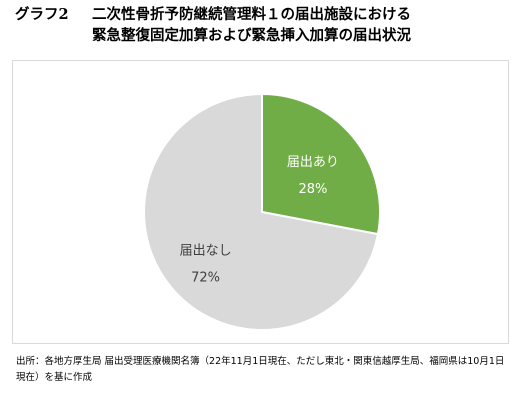 This screenshot has height=402, width=521. What do you see at coordinates (205, 278) in the screenshot?
I see `slice-value-2: 72%` at bounding box center [205, 278].